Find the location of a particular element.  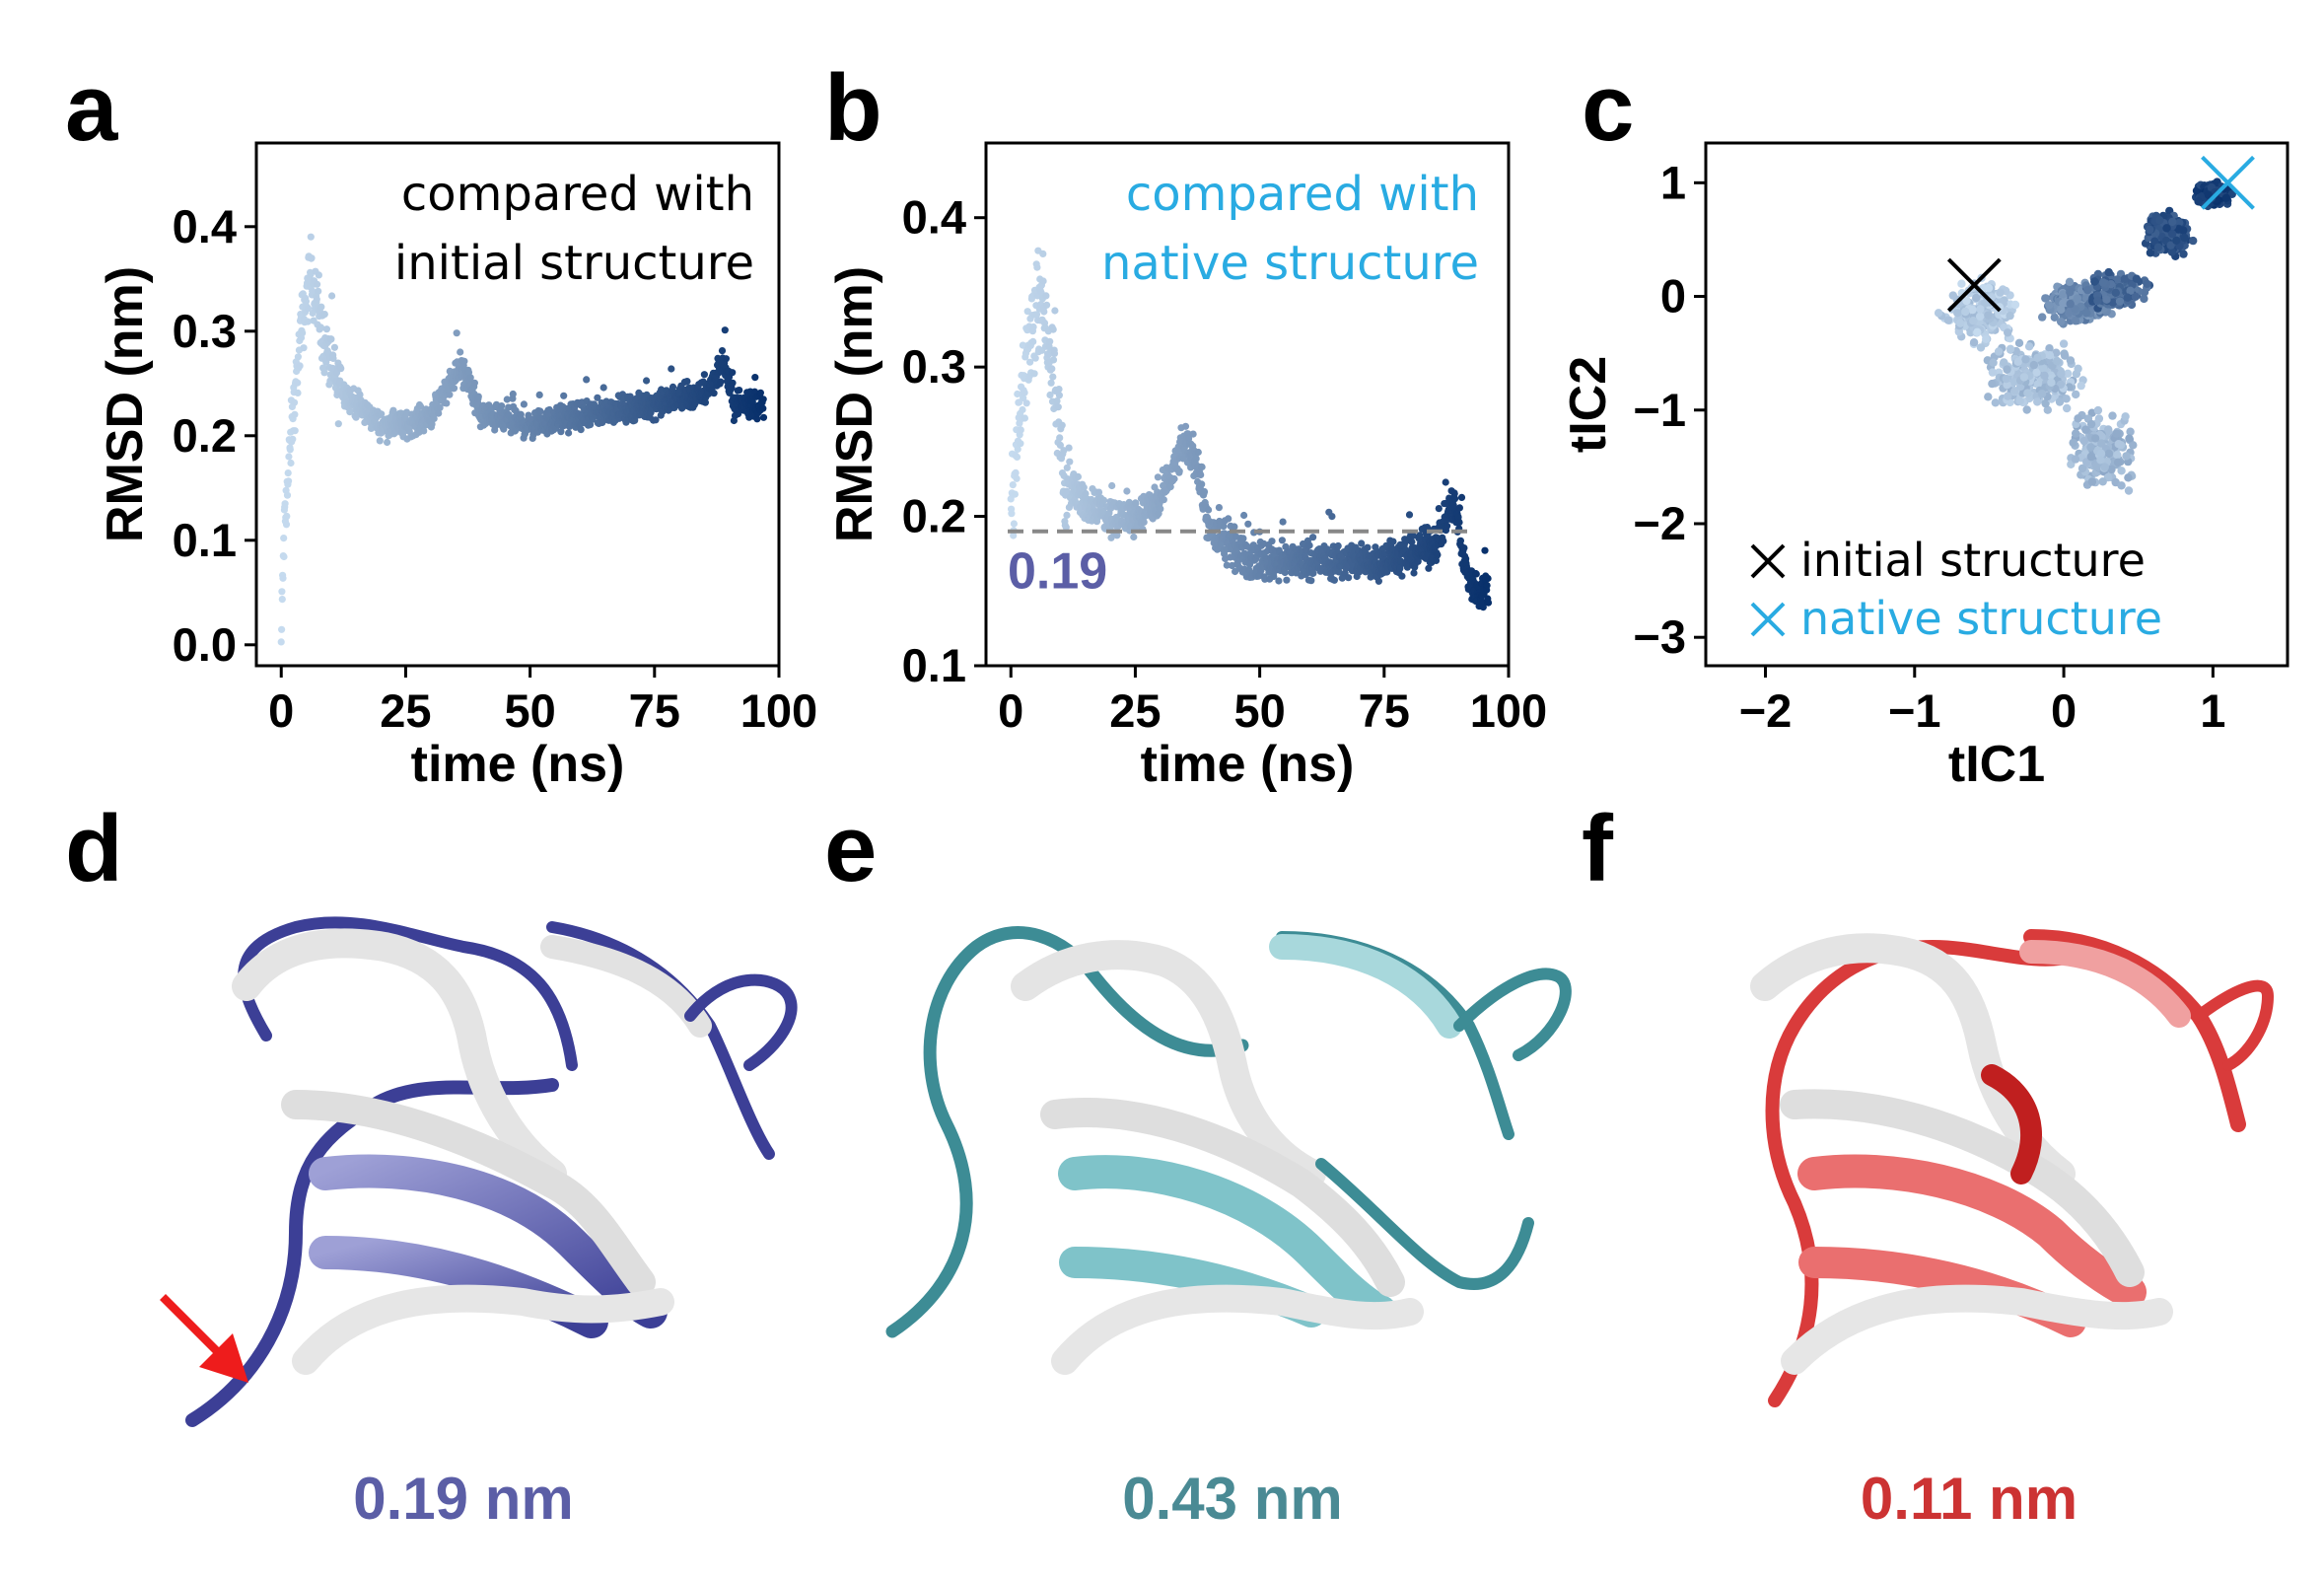

chart-b-frame is located at coordinates (1247, 404).